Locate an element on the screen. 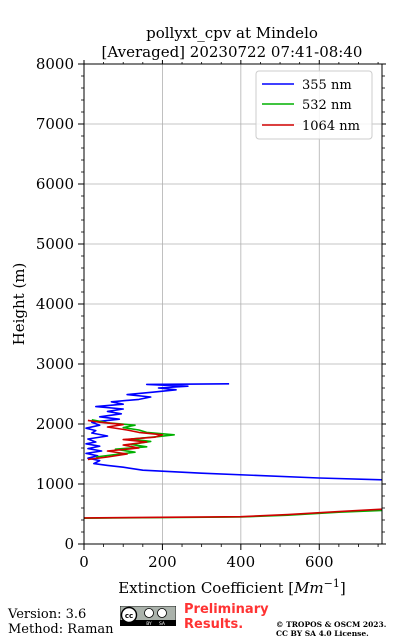 Image resolution: width=400 pixels, height=640 pixels. y-tick-label: 0 is located at coordinates (69, 544).